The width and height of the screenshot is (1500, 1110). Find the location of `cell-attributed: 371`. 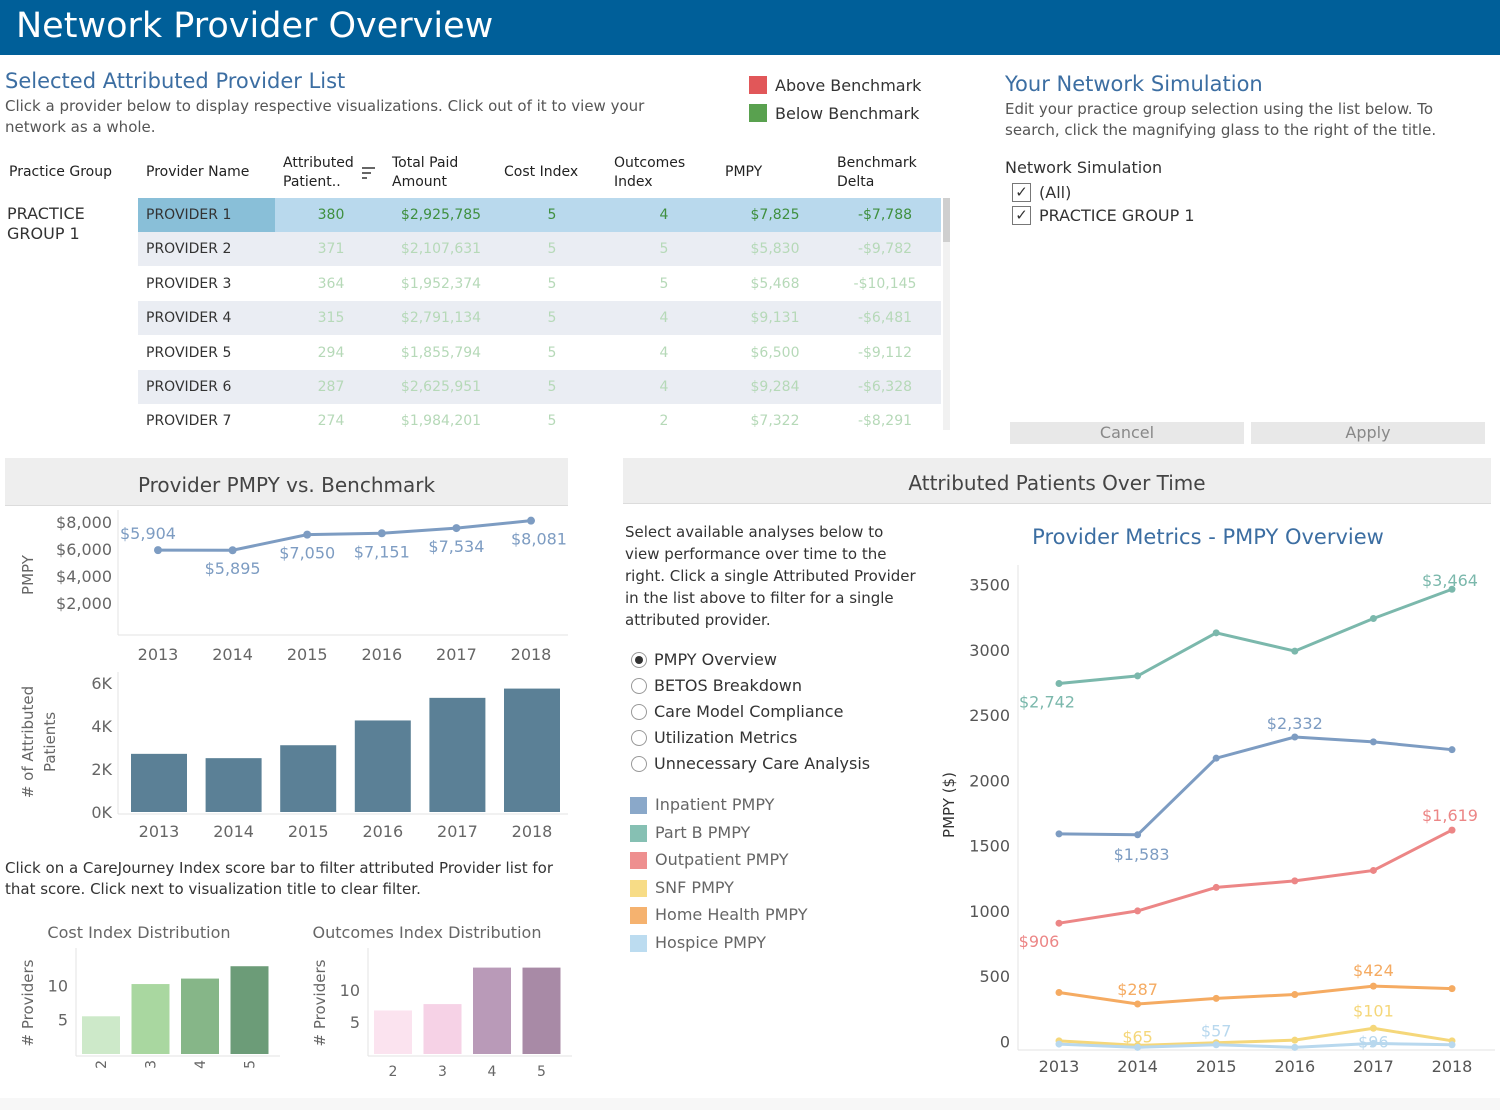

cell-attributed: 371 is located at coordinates (331, 249).